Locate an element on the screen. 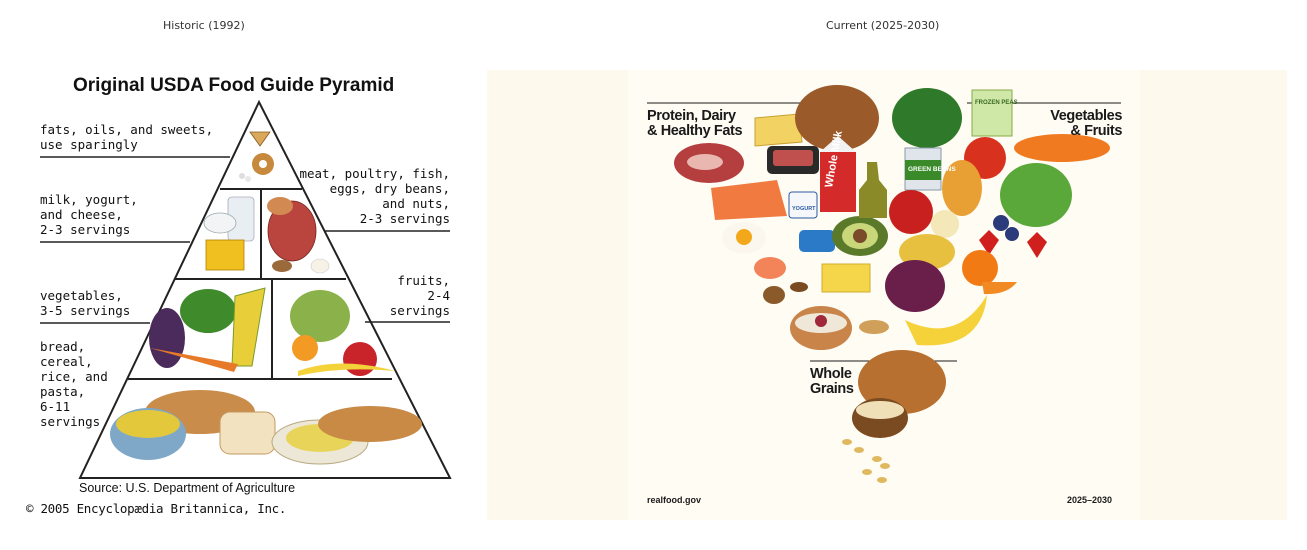 The height and width of the screenshot is (550, 1307). corn is located at coordinates (248, 327).